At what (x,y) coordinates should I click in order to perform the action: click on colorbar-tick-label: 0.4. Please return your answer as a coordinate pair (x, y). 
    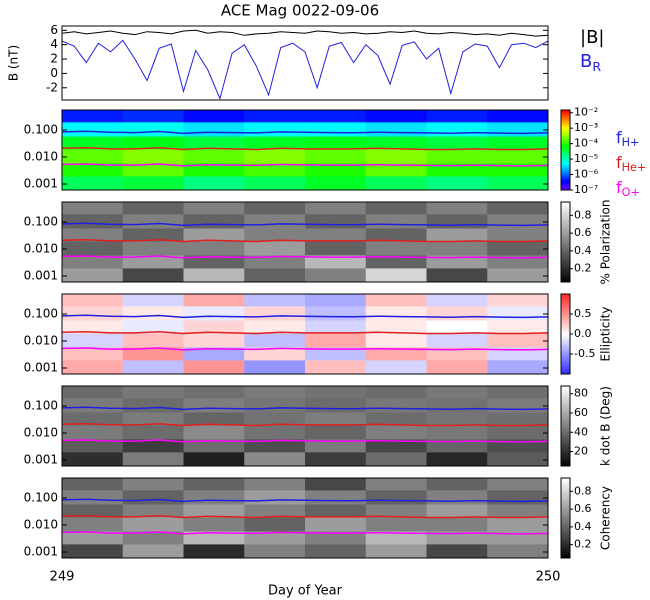
    Looking at the image, I should click on (583, 526).